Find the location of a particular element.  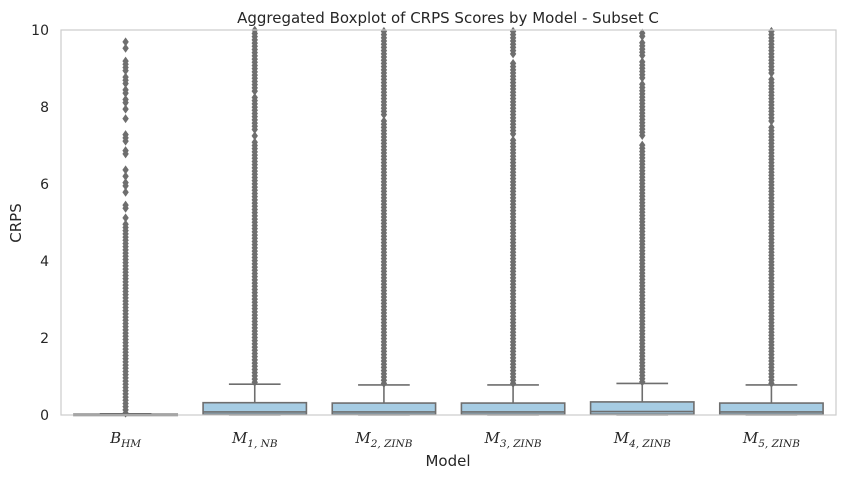

y-tick-label: 6 is located at coordinates (44, 185).